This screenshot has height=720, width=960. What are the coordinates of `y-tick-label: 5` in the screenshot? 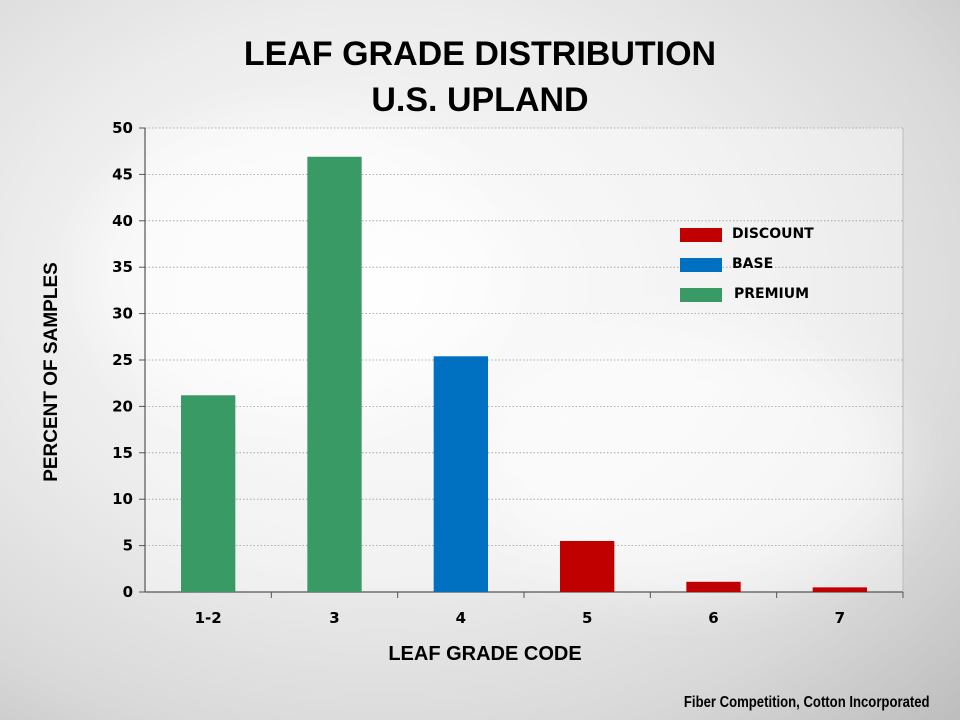 It's located at (128, 546).